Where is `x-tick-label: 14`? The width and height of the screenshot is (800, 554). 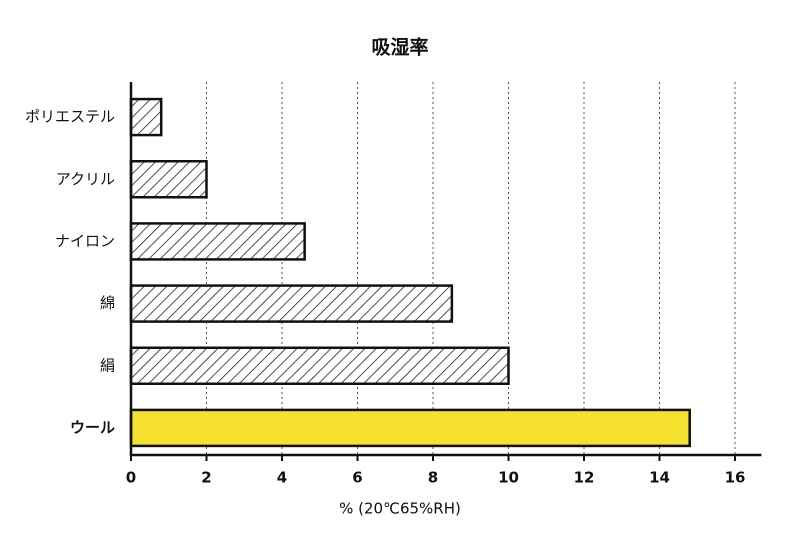
x-tick-label: 14 is located at coordinates (659, 478).